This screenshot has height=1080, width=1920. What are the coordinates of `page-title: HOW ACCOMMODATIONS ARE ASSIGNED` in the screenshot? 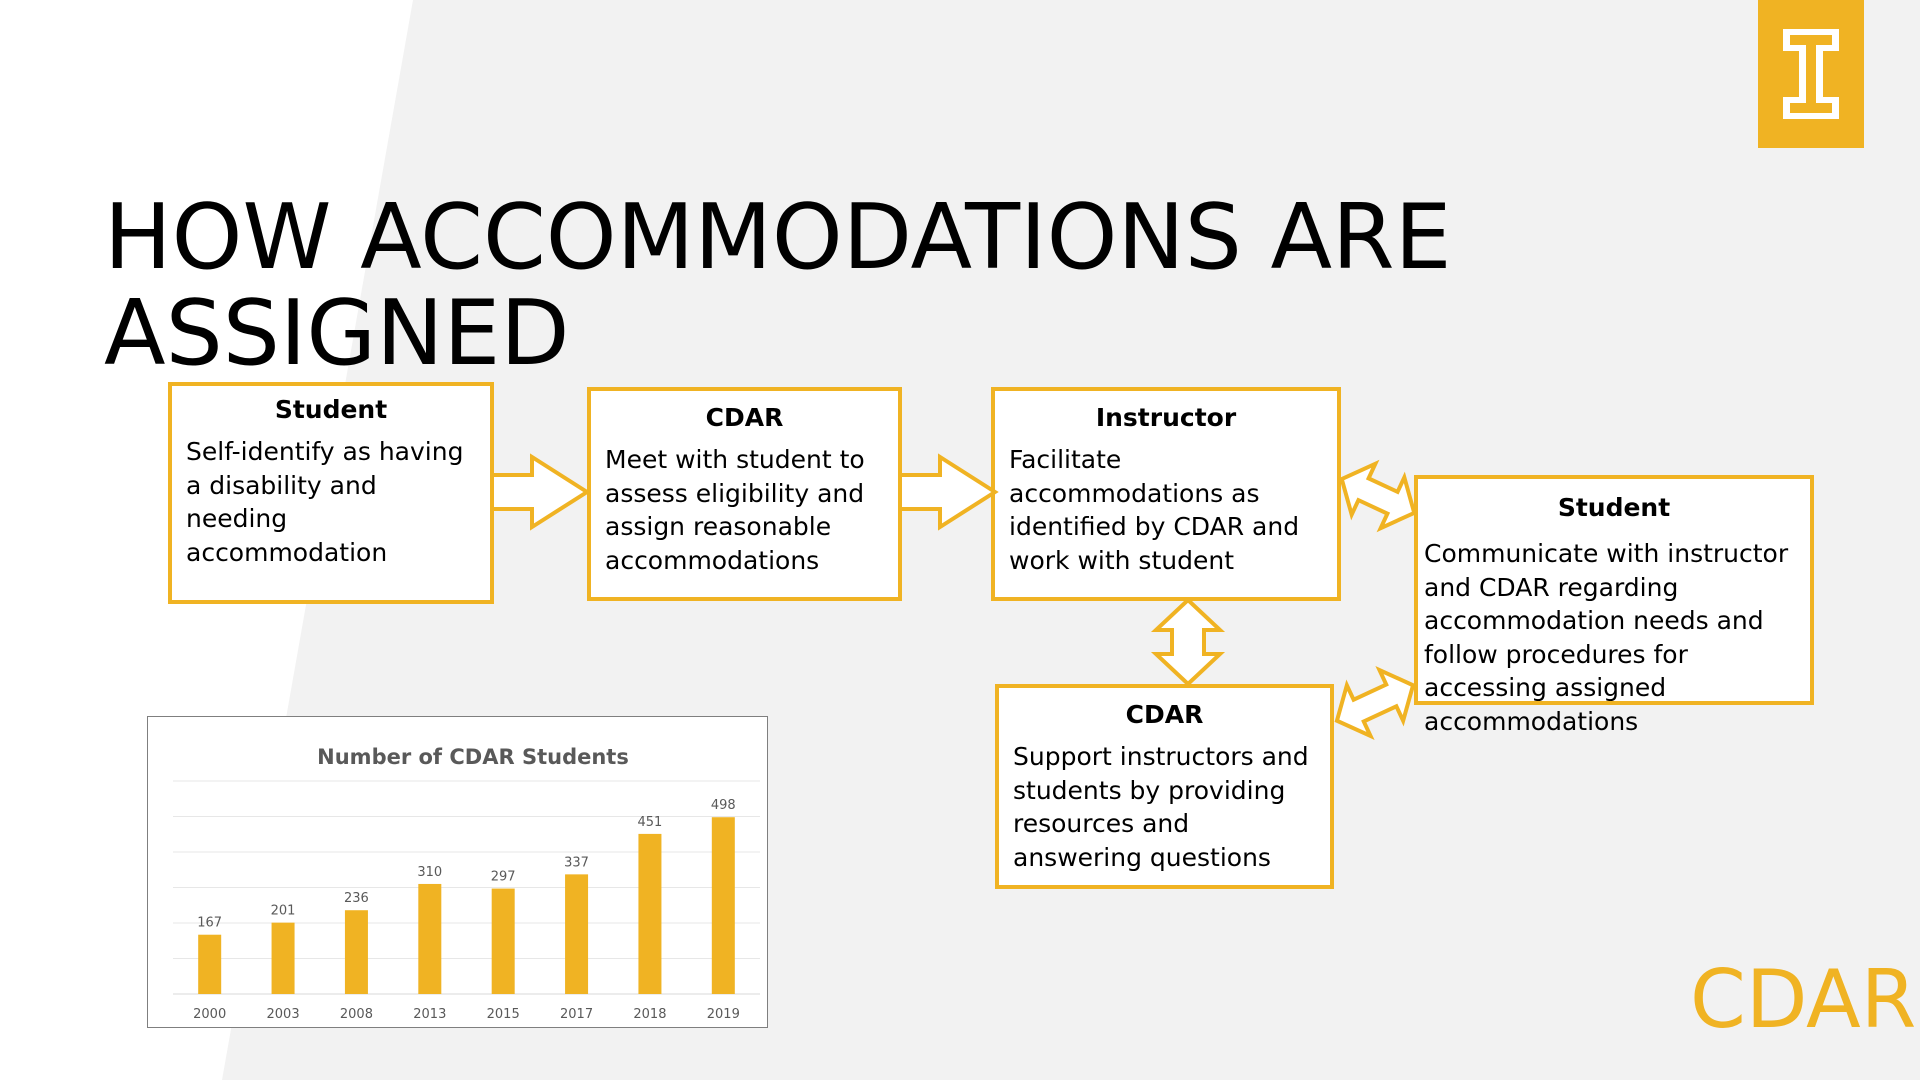 It's located at (854, 286).